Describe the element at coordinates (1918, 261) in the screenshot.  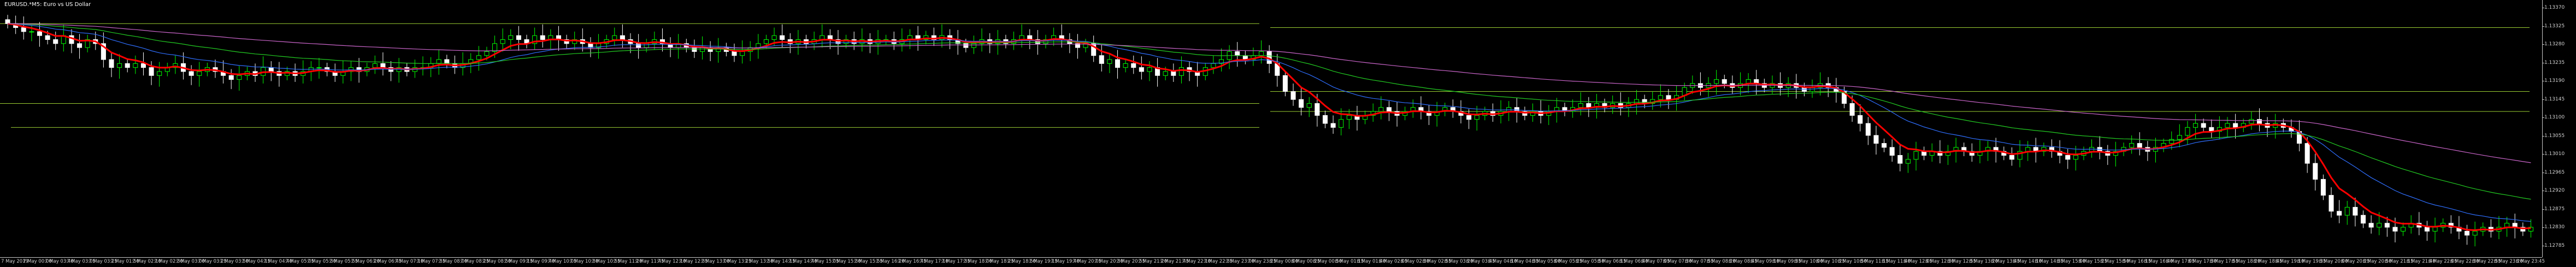
I see `time-axis-label: 8 May 12:05` at that location.